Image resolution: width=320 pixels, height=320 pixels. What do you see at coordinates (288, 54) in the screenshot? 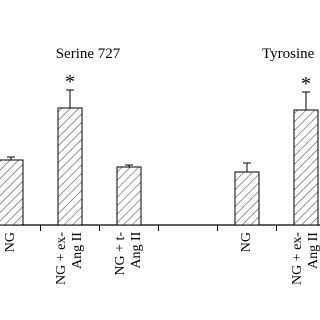
I see `group-label: Tyrosine` at bounding box center [288, 54].